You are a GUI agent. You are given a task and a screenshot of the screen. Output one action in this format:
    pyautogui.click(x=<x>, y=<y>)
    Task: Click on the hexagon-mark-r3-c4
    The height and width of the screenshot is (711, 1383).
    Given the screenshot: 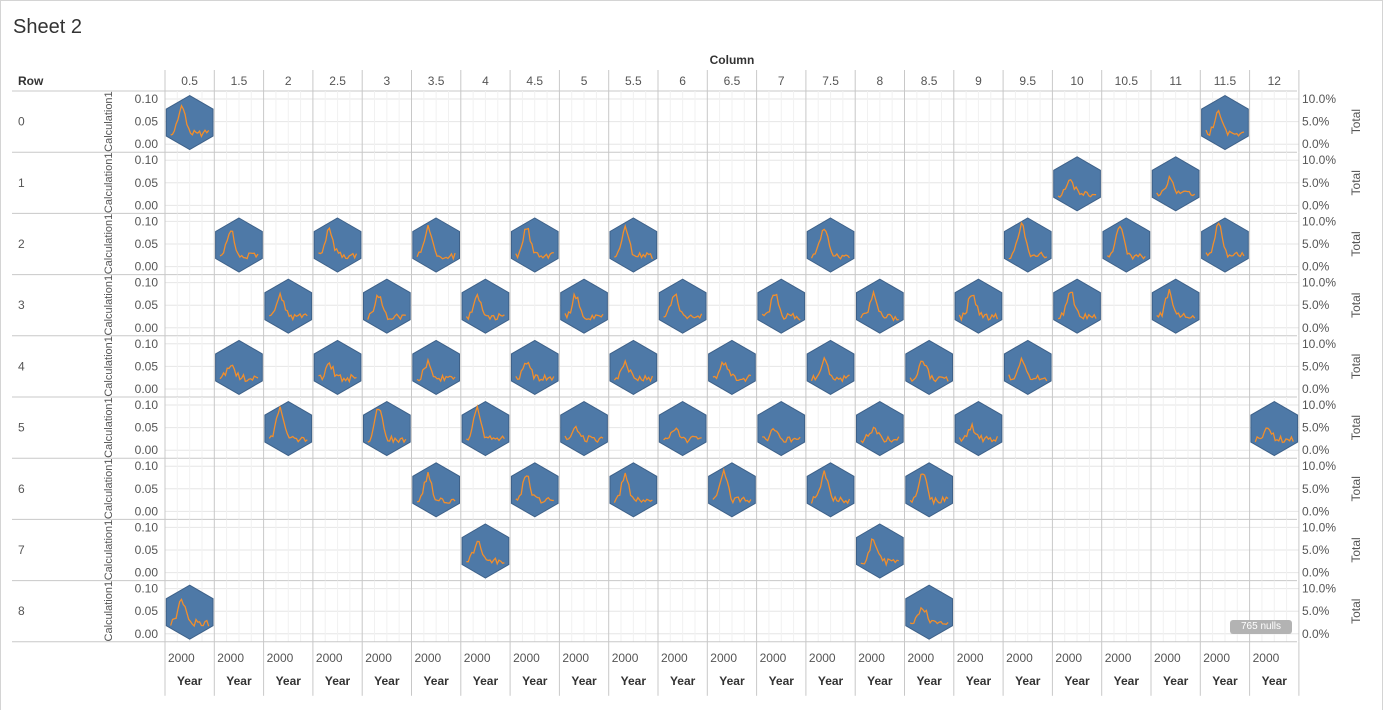 What is the action you would take?
    pyautogui.click(x=485, y=306)
    